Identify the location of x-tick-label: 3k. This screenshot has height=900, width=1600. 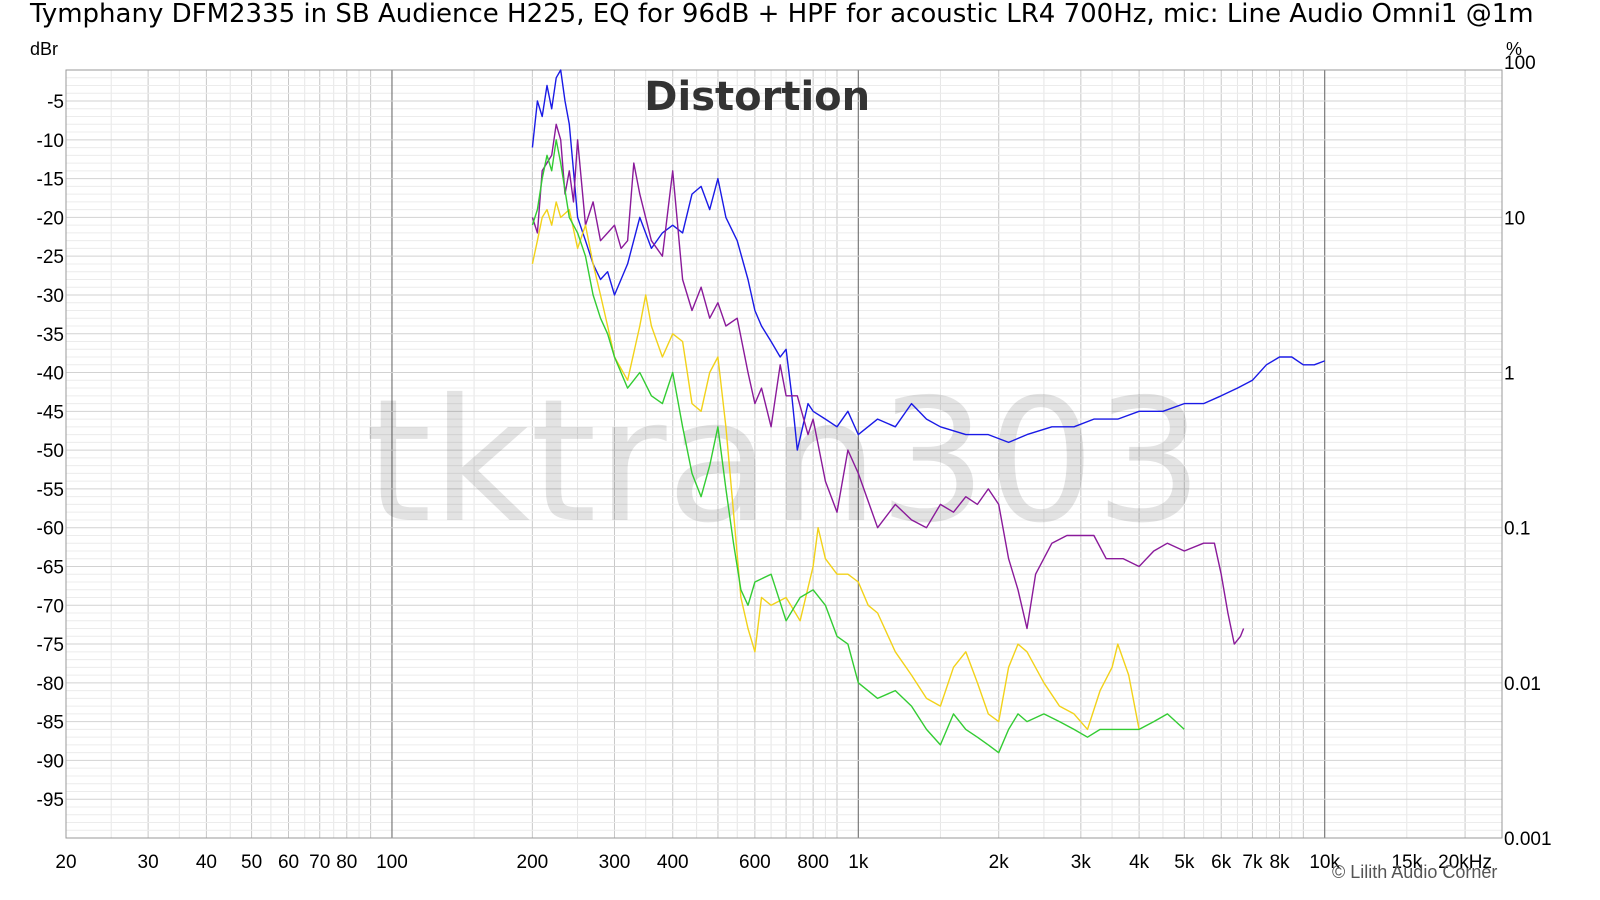
(1081, 862).